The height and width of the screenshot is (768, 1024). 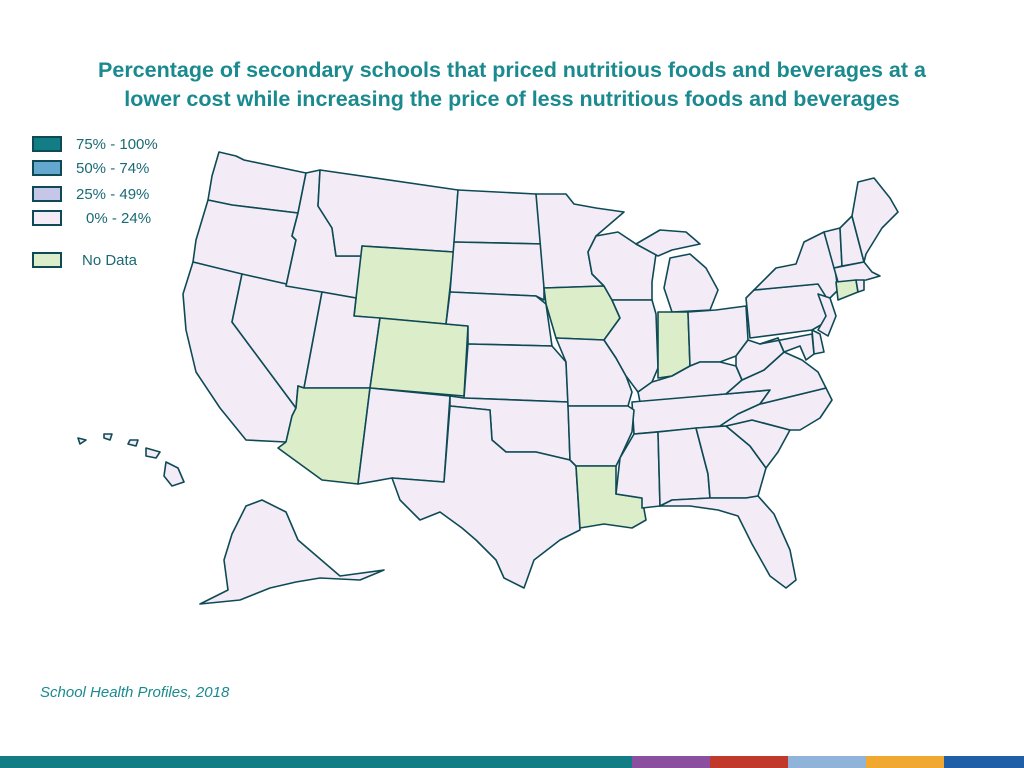 What do you see at coordinates (404, 285) in the screenshot?
I see `state-wy` at bounding box center [404, 285].